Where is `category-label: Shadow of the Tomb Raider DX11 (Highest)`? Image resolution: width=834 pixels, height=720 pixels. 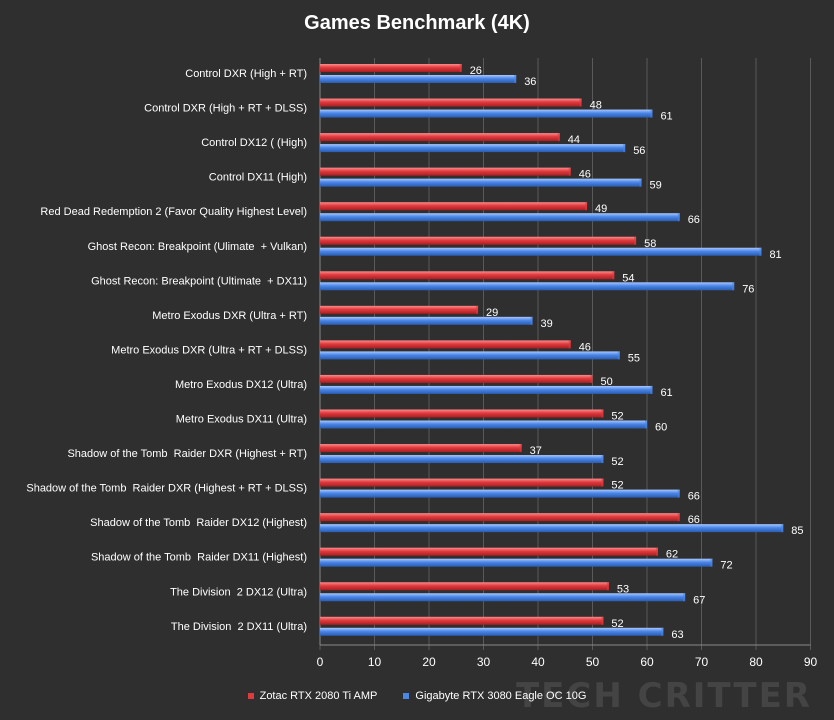 category-label: Shadow of the Tomb Raider DX11 (Highest) is located at coordinates (199, 558).